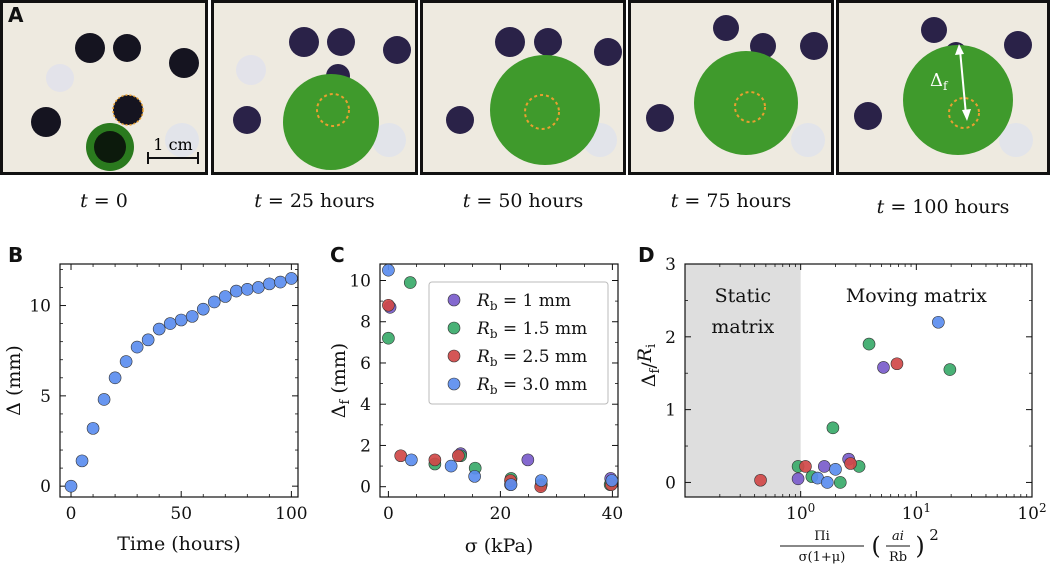 This screenshot has height=571, width=1050. Describe the element at coordinates (172, 144) in the screenshot. I see `scale-bar-label: 1 cm` at that location.